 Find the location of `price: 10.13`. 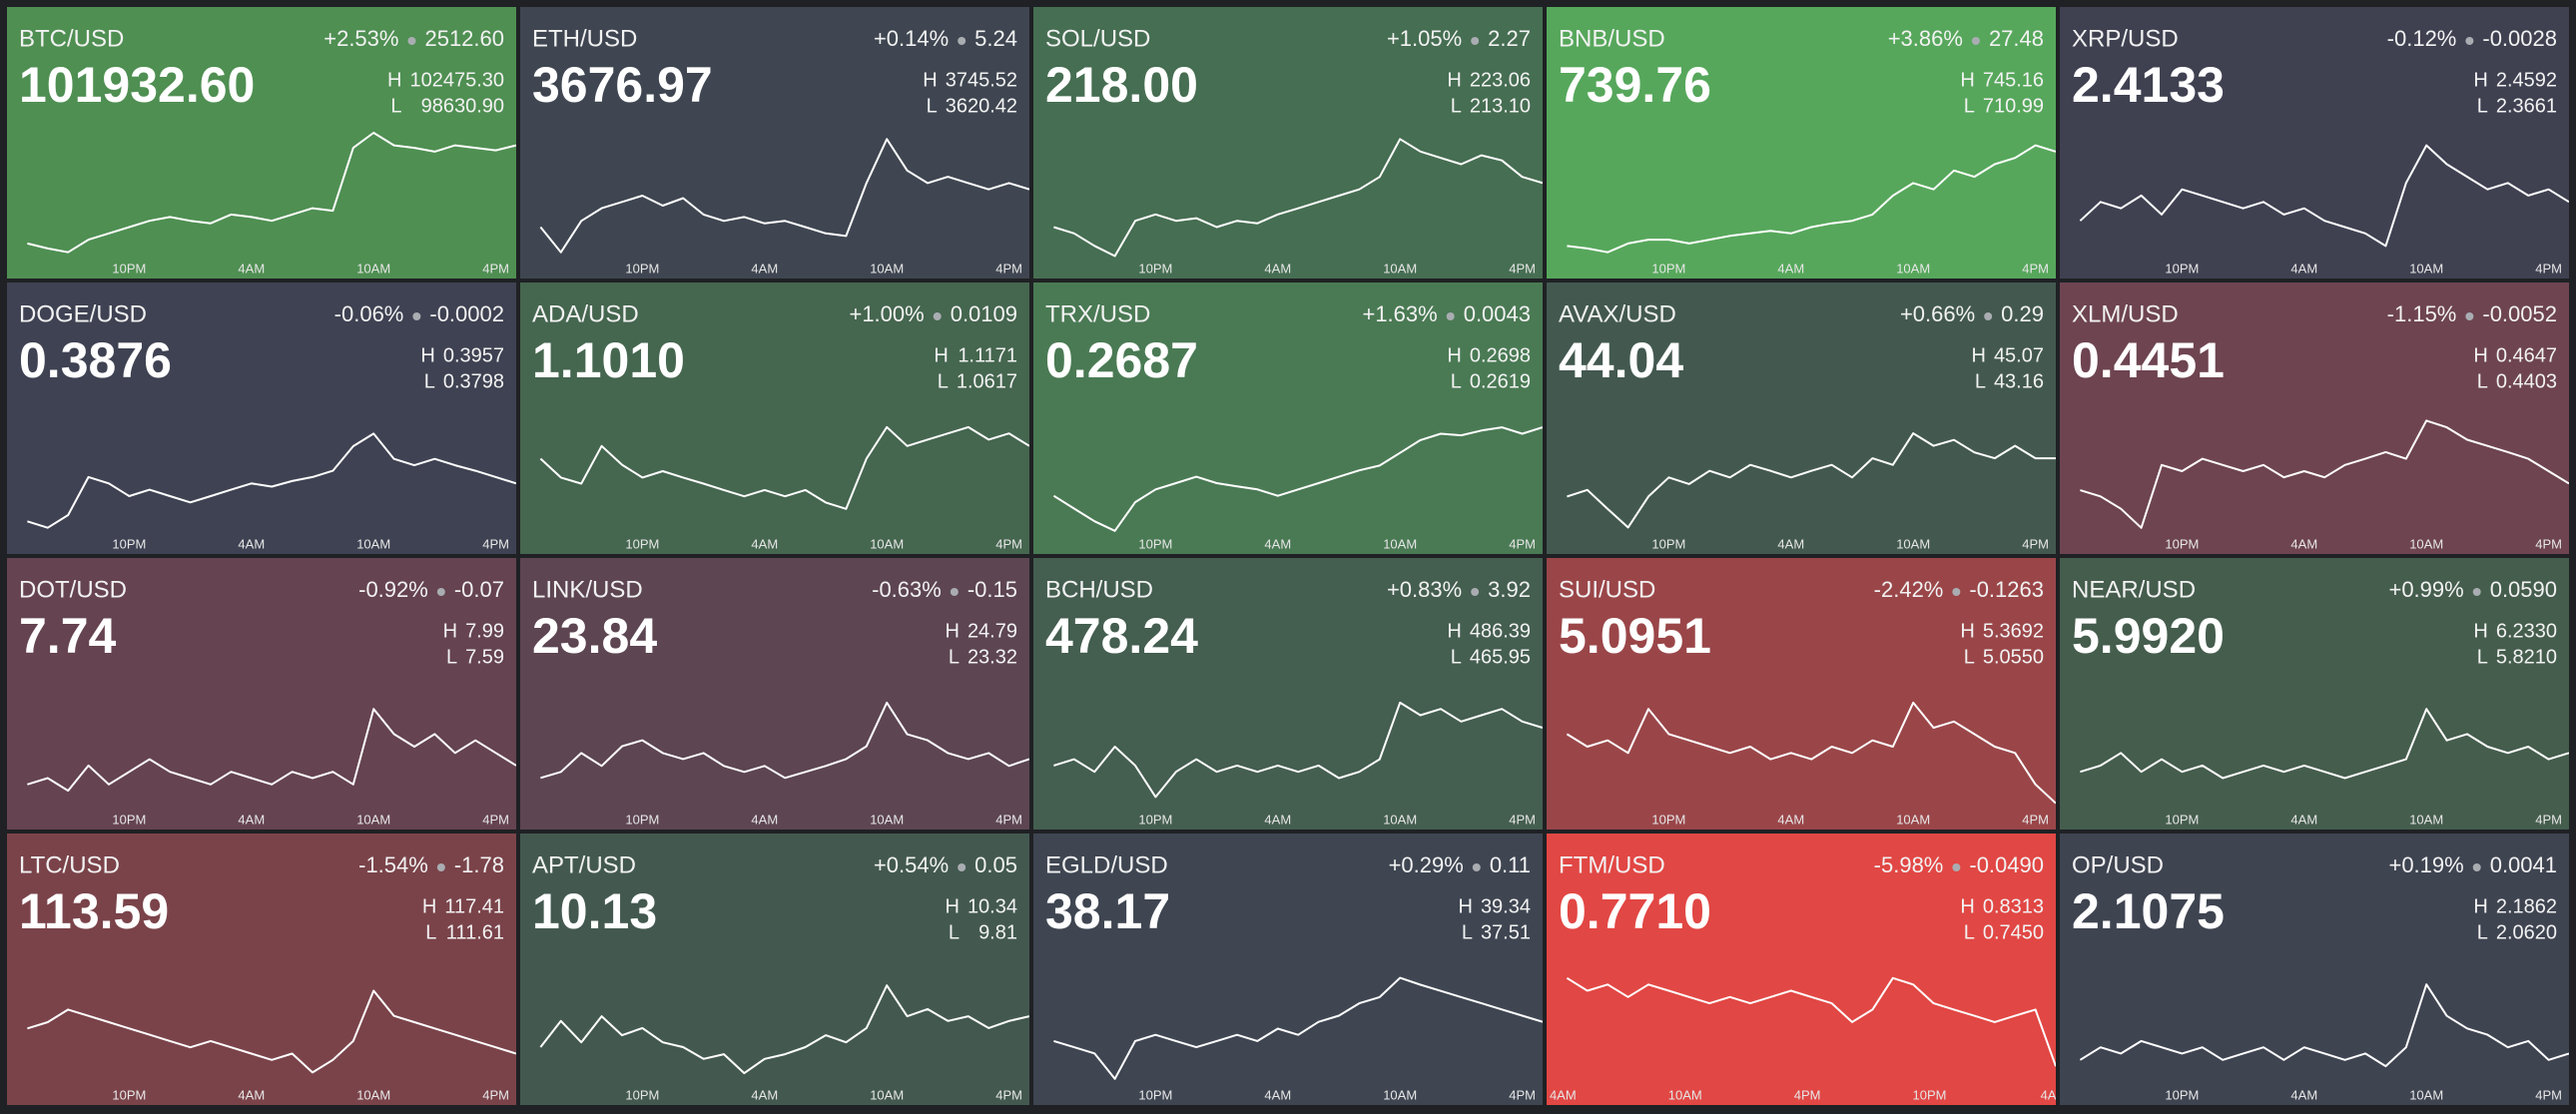

price: 10.13 is located at coordinates (594, 911).